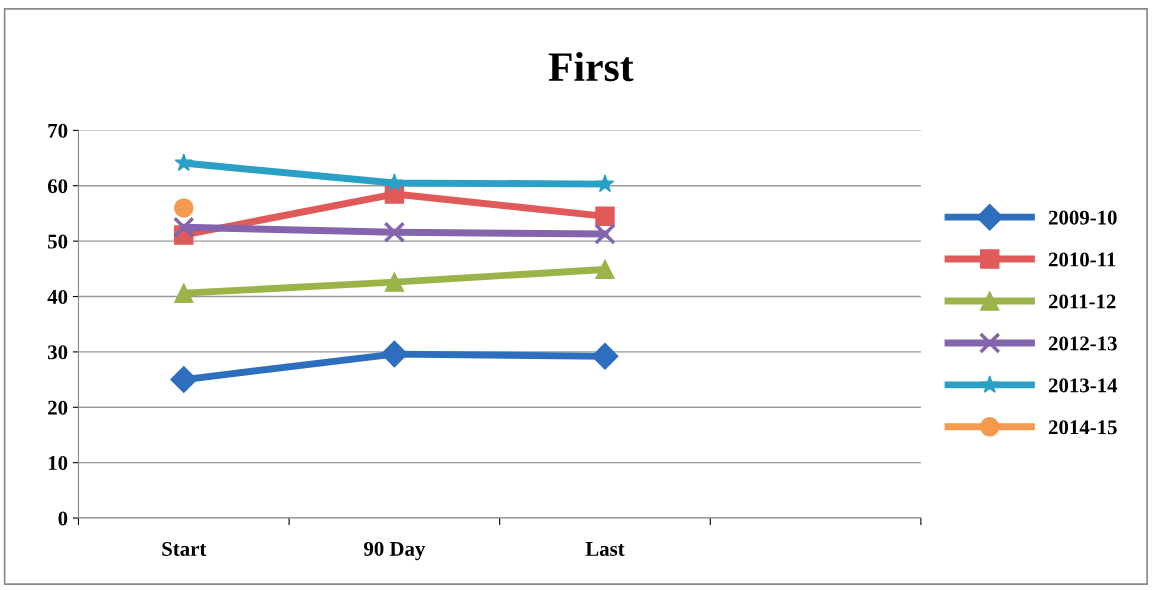 The image size is (1154, 590). What do you see at coordinates (605, 549) in the screenshot?
I see `x-tick-label: Last` at bounding box center [605, 549].